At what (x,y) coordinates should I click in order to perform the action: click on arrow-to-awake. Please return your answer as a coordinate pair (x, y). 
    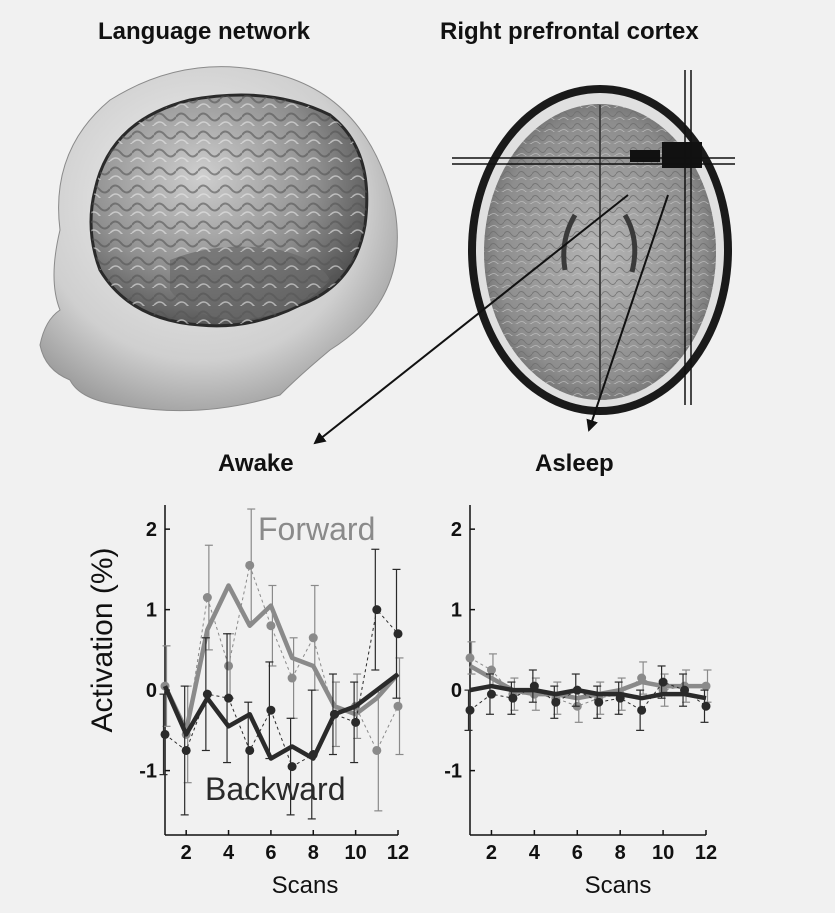
    Looking at the image, I should click on (471, 319).